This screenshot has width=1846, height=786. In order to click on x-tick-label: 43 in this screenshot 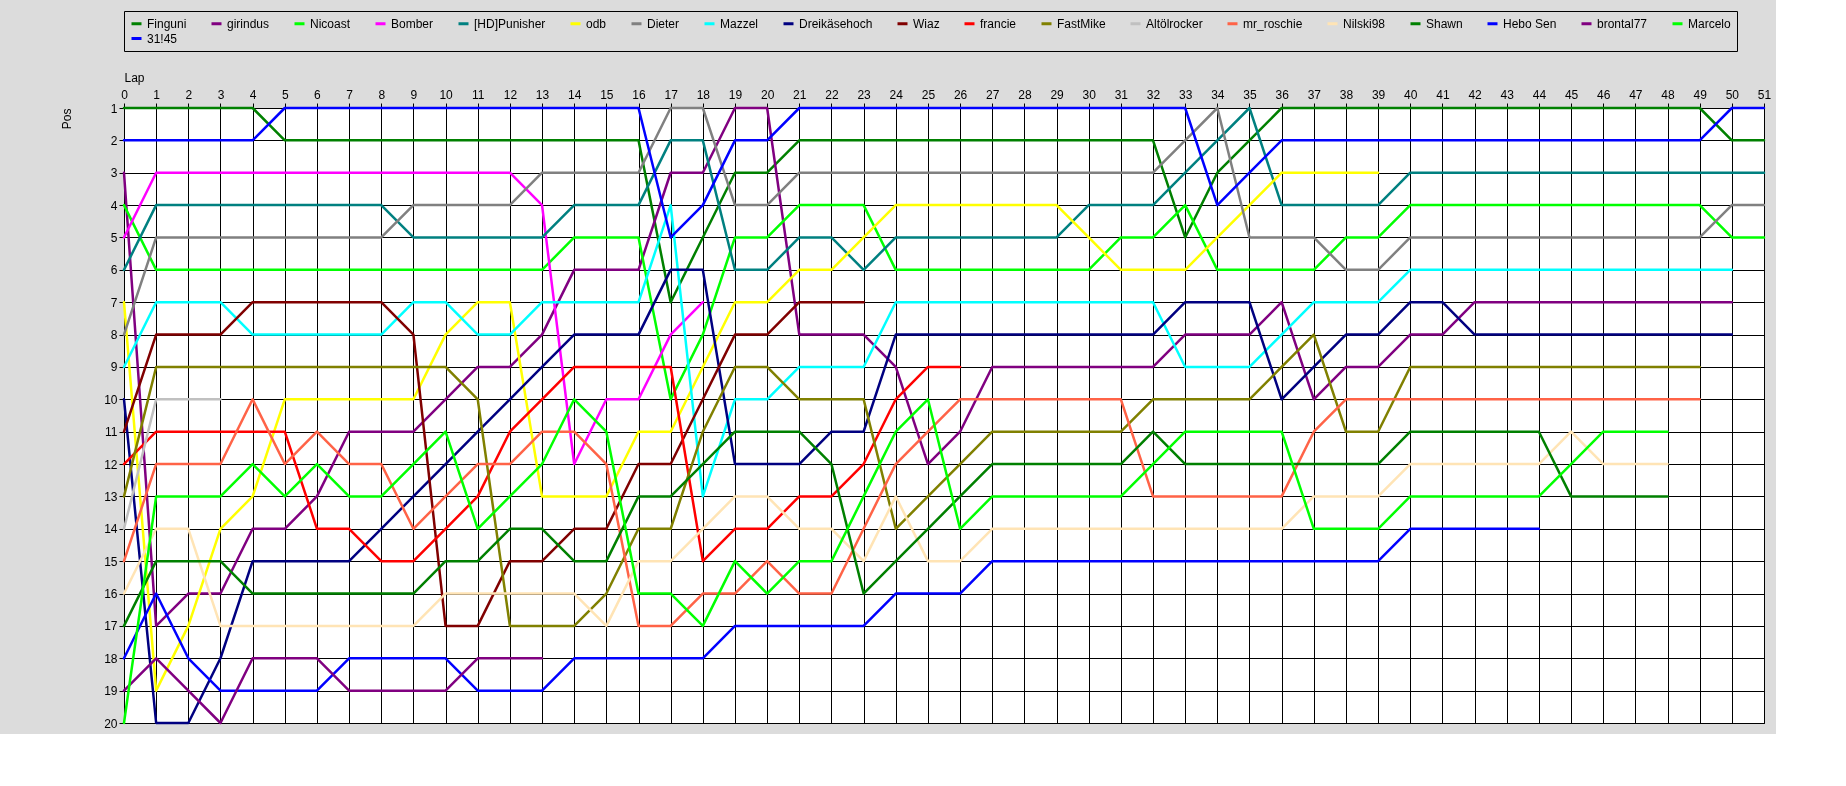, I will do `click(1507, 94)`.